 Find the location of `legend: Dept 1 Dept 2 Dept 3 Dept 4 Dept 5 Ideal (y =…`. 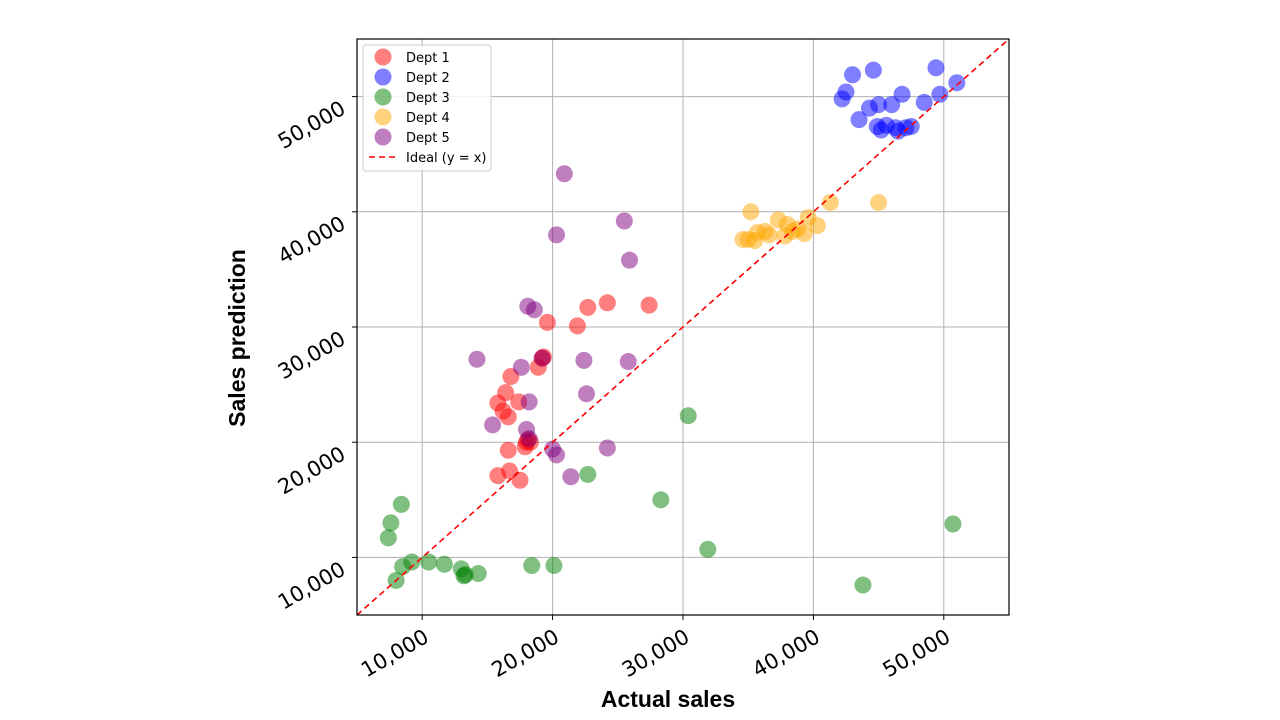

legend: Dept 1 Dept 2 Dept 3 Dept 4 Dept 5 Ideal (y =… is located at coordinates (427, 108).